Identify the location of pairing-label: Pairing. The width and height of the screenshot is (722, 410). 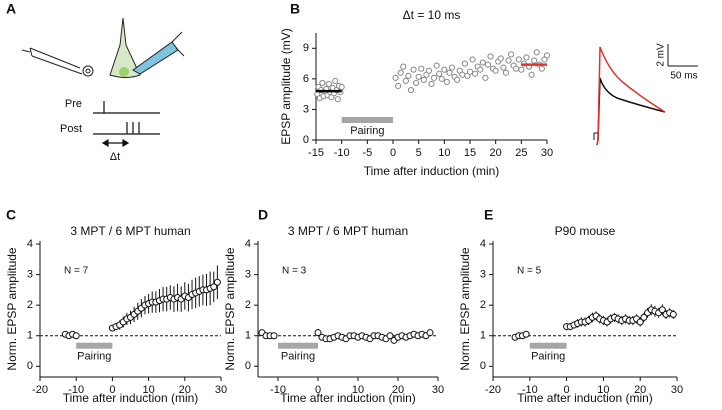
(298, 357).